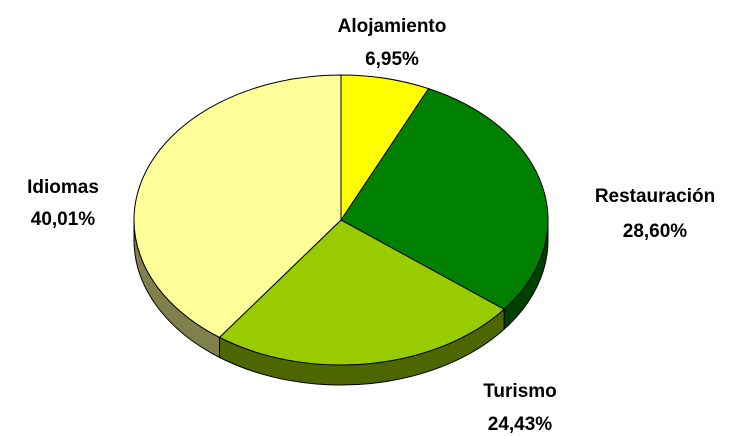 The width and height of the screenshot is (738, 436). Describe the element at coordinates (63, 219) in the screenshot. I see `slice-value-label: 40,01%` at that location.